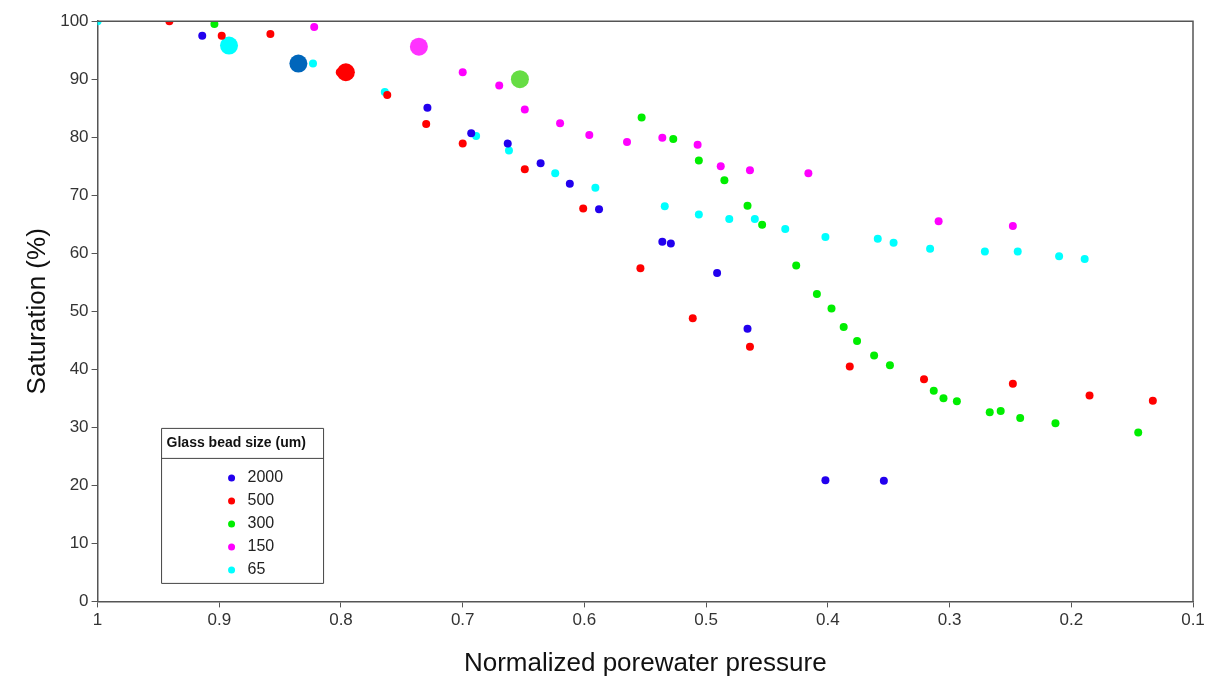  What do you see at coordinates (1193, 620) in the screenshot?
I see `x-tick-label: 0.1` at bounding box center [1193, 620].